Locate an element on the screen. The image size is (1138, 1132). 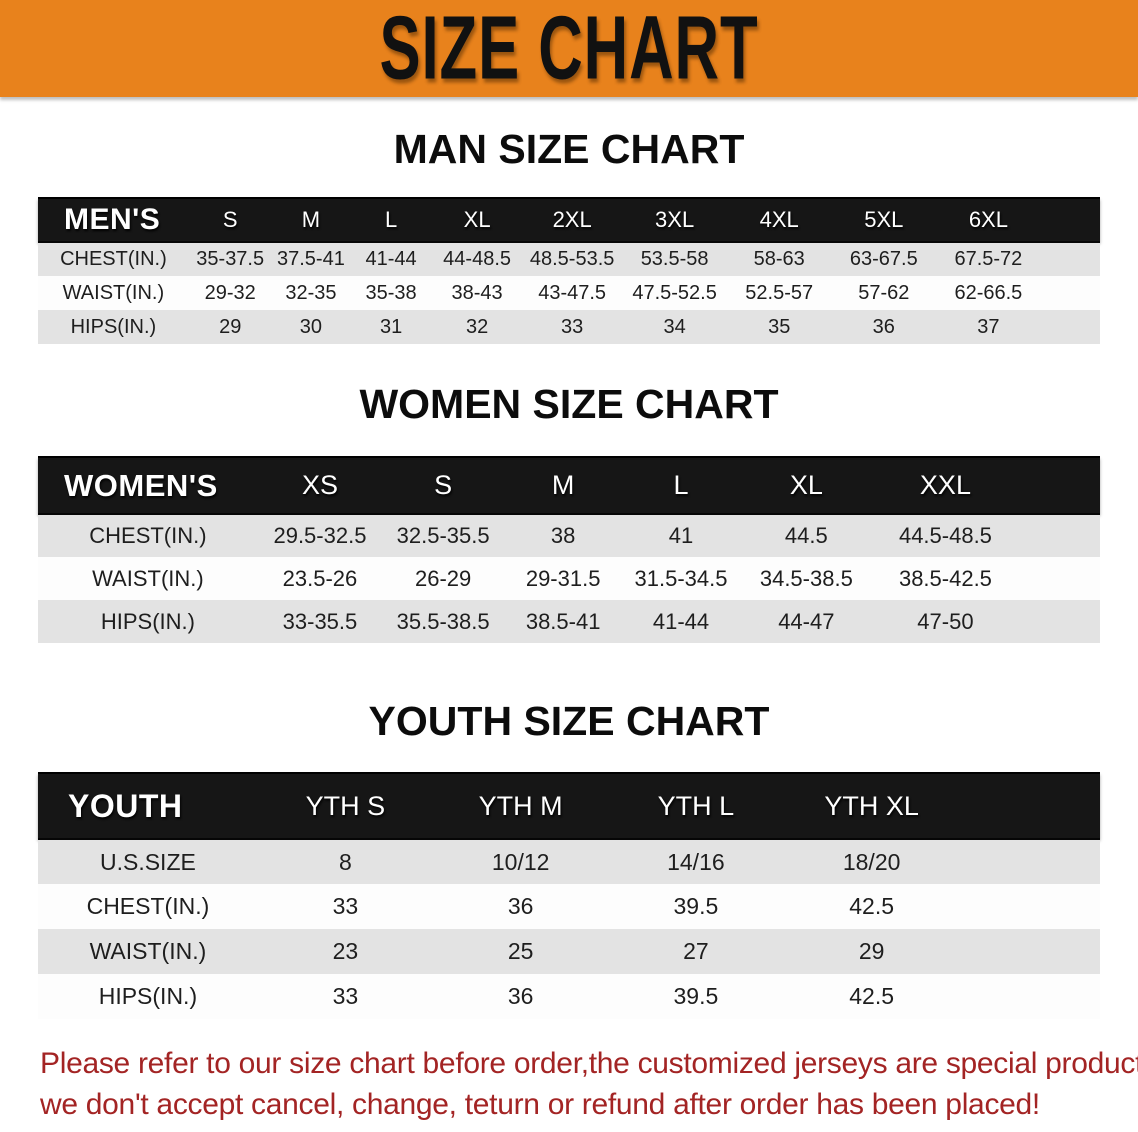
measurement-value: 18/20 is located at coordinates (871, 861).